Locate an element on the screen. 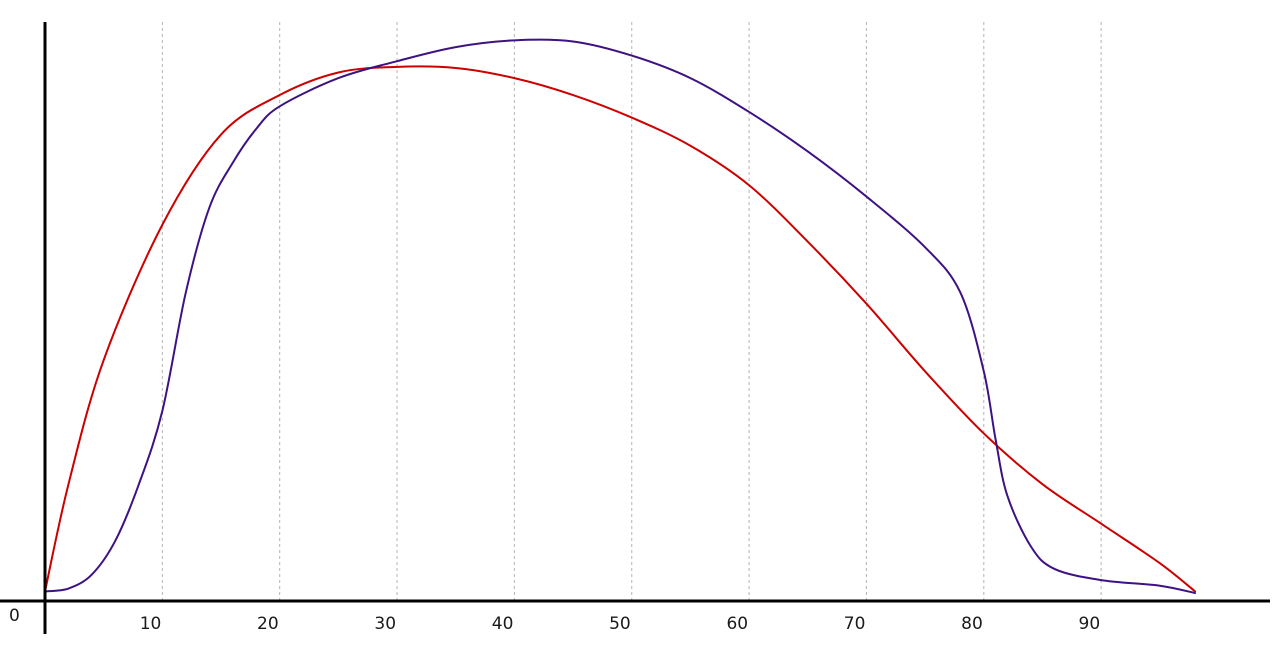  x-tick-labels: 10 20 30 40 50 60 70 80 90 is located at coordinates (620, 624).